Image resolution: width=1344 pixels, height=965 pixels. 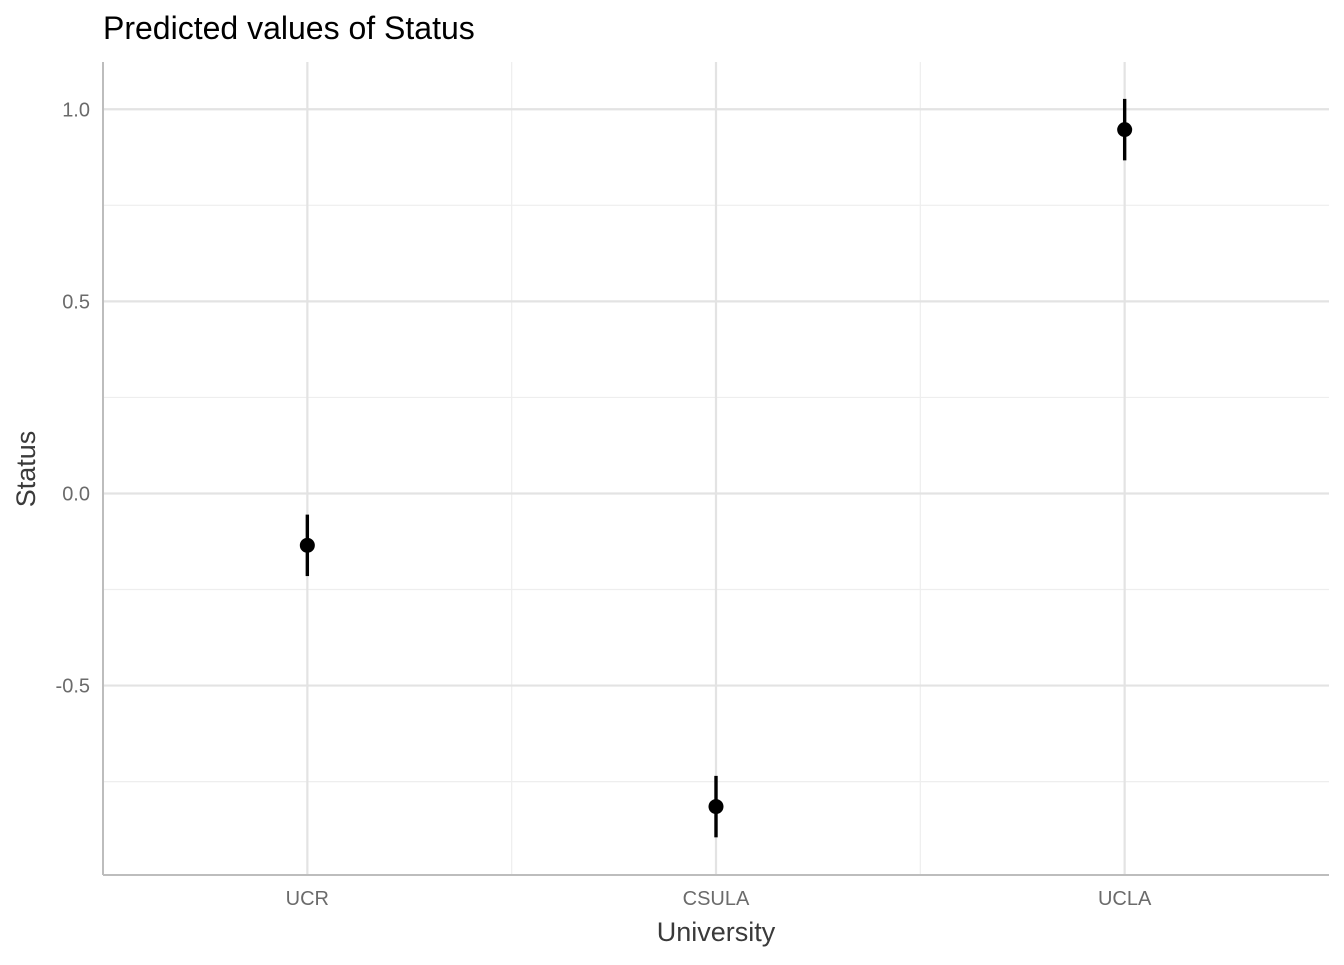 I want to click on y-tick-label: -0.5, so click(x=73, y=687).